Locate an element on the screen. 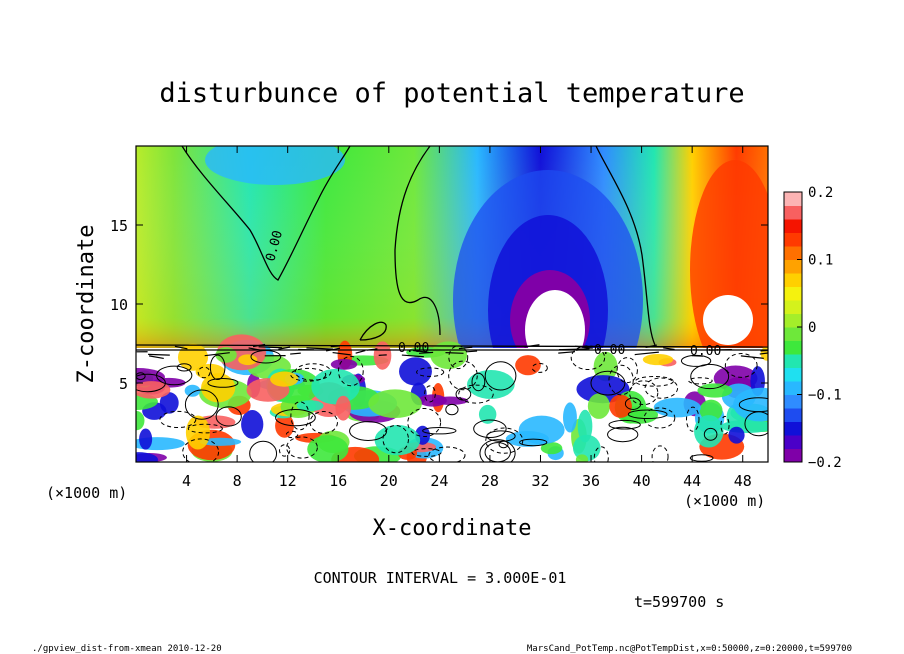 The image size is (904, 654). upper-cool-patch is located at coordinates (275, 165).